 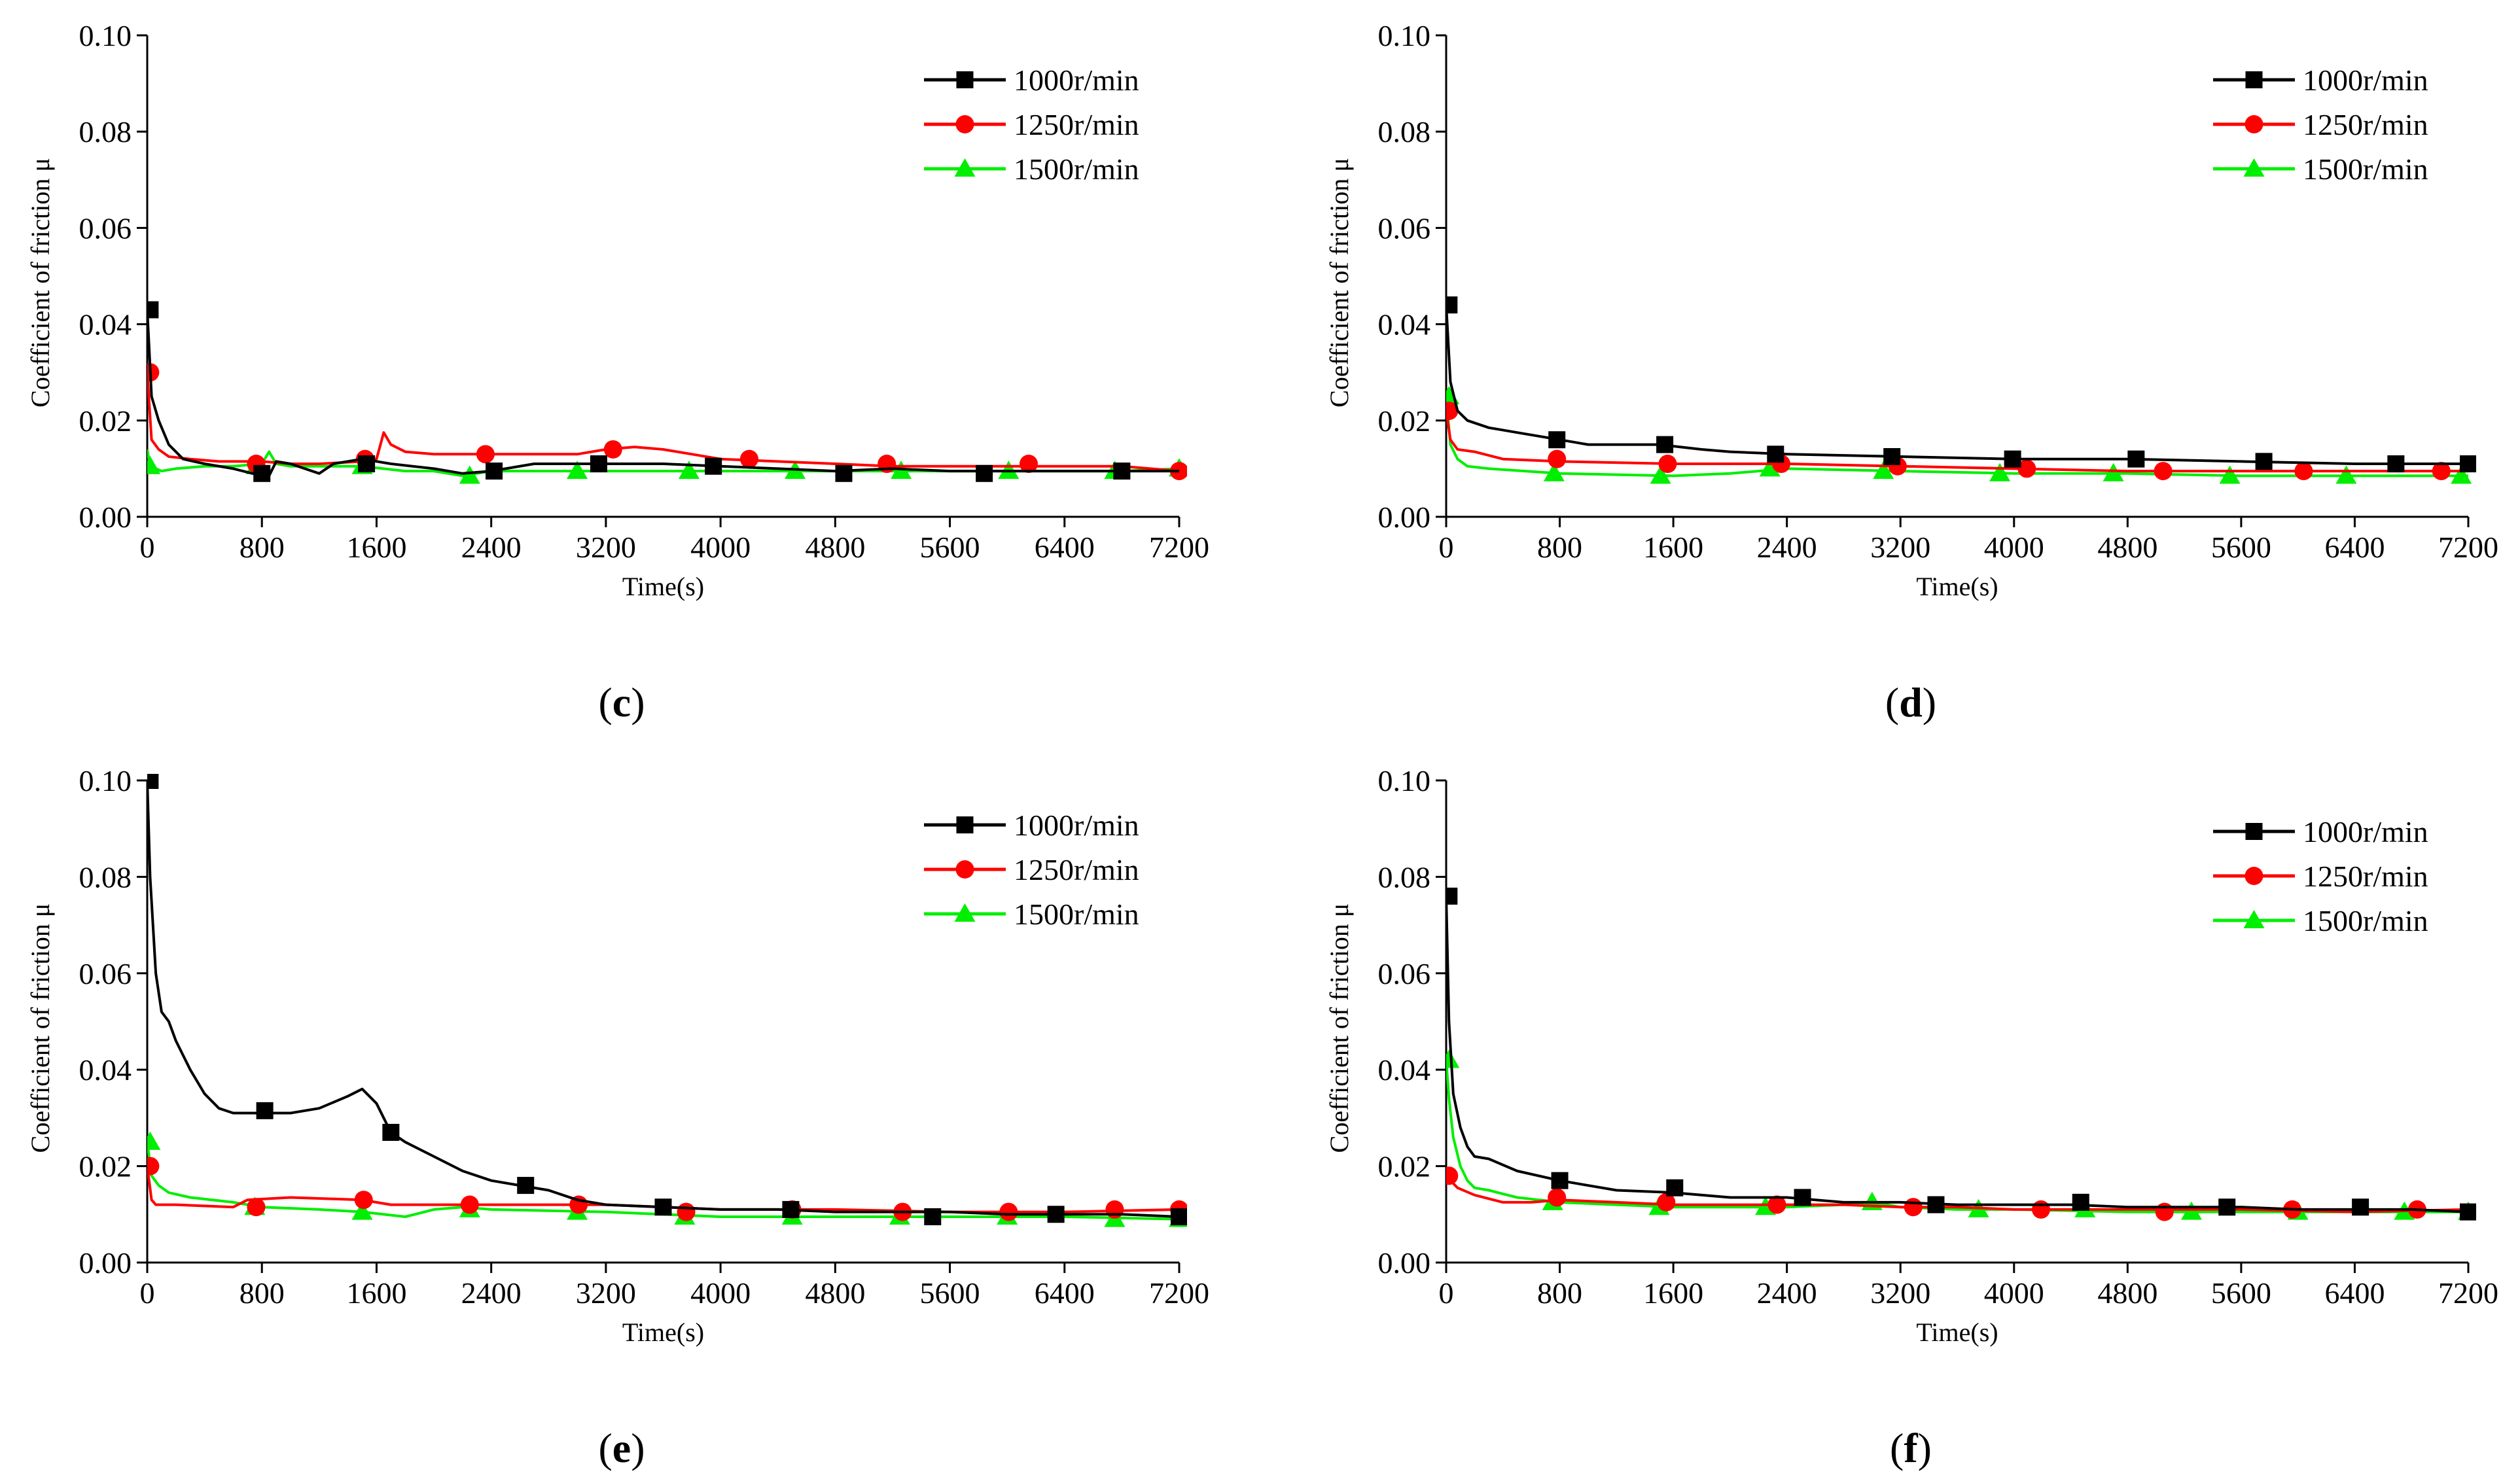 I want to click on panel-c-x-tick-label: 800, so click(x=262, y=548).